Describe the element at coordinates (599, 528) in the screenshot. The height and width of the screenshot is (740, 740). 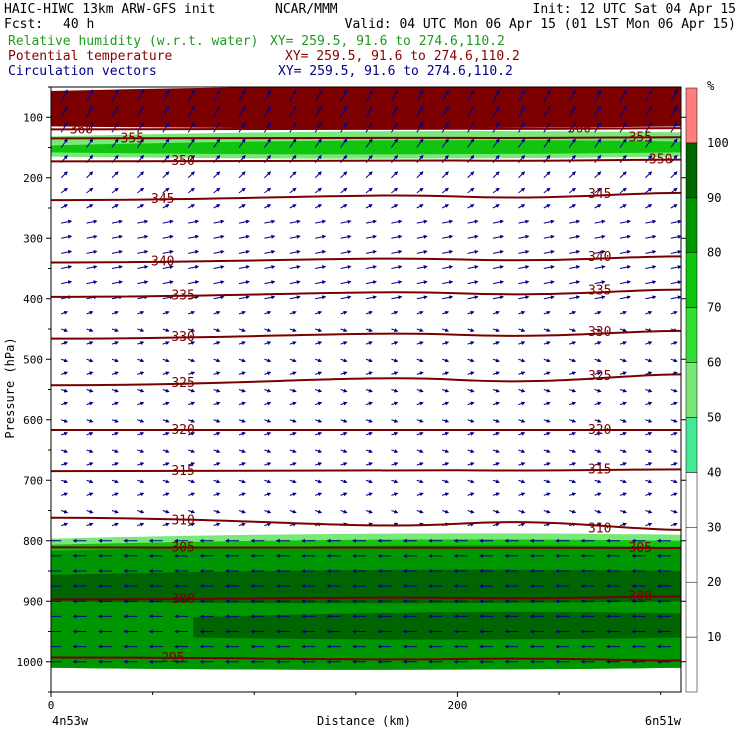
I see `theta-contour-label: 310` at that location.